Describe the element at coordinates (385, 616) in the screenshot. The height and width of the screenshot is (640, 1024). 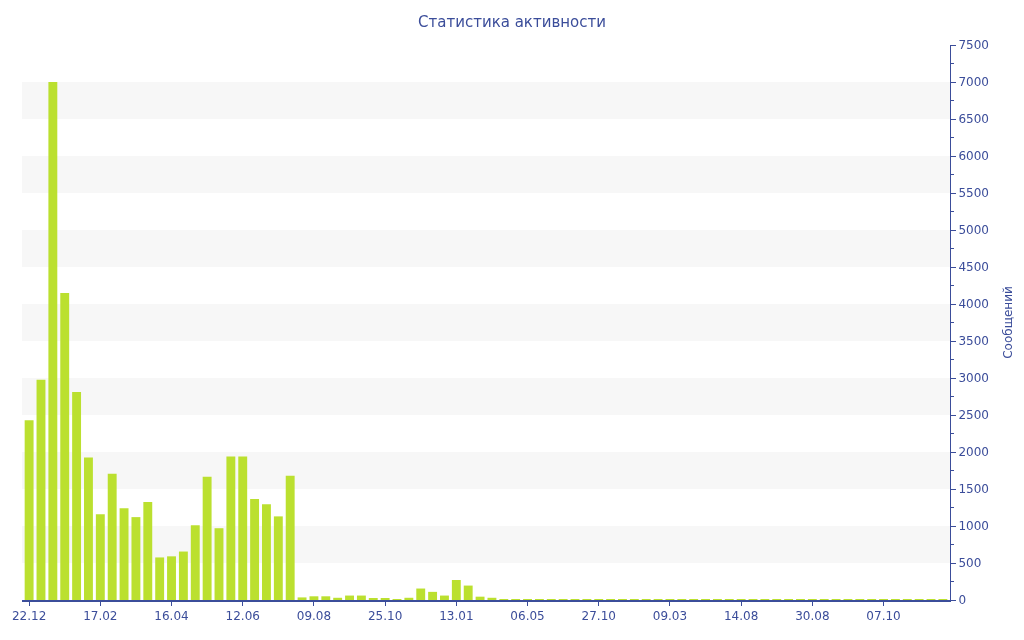
I see `x-tick-label: 25.10` at that location.